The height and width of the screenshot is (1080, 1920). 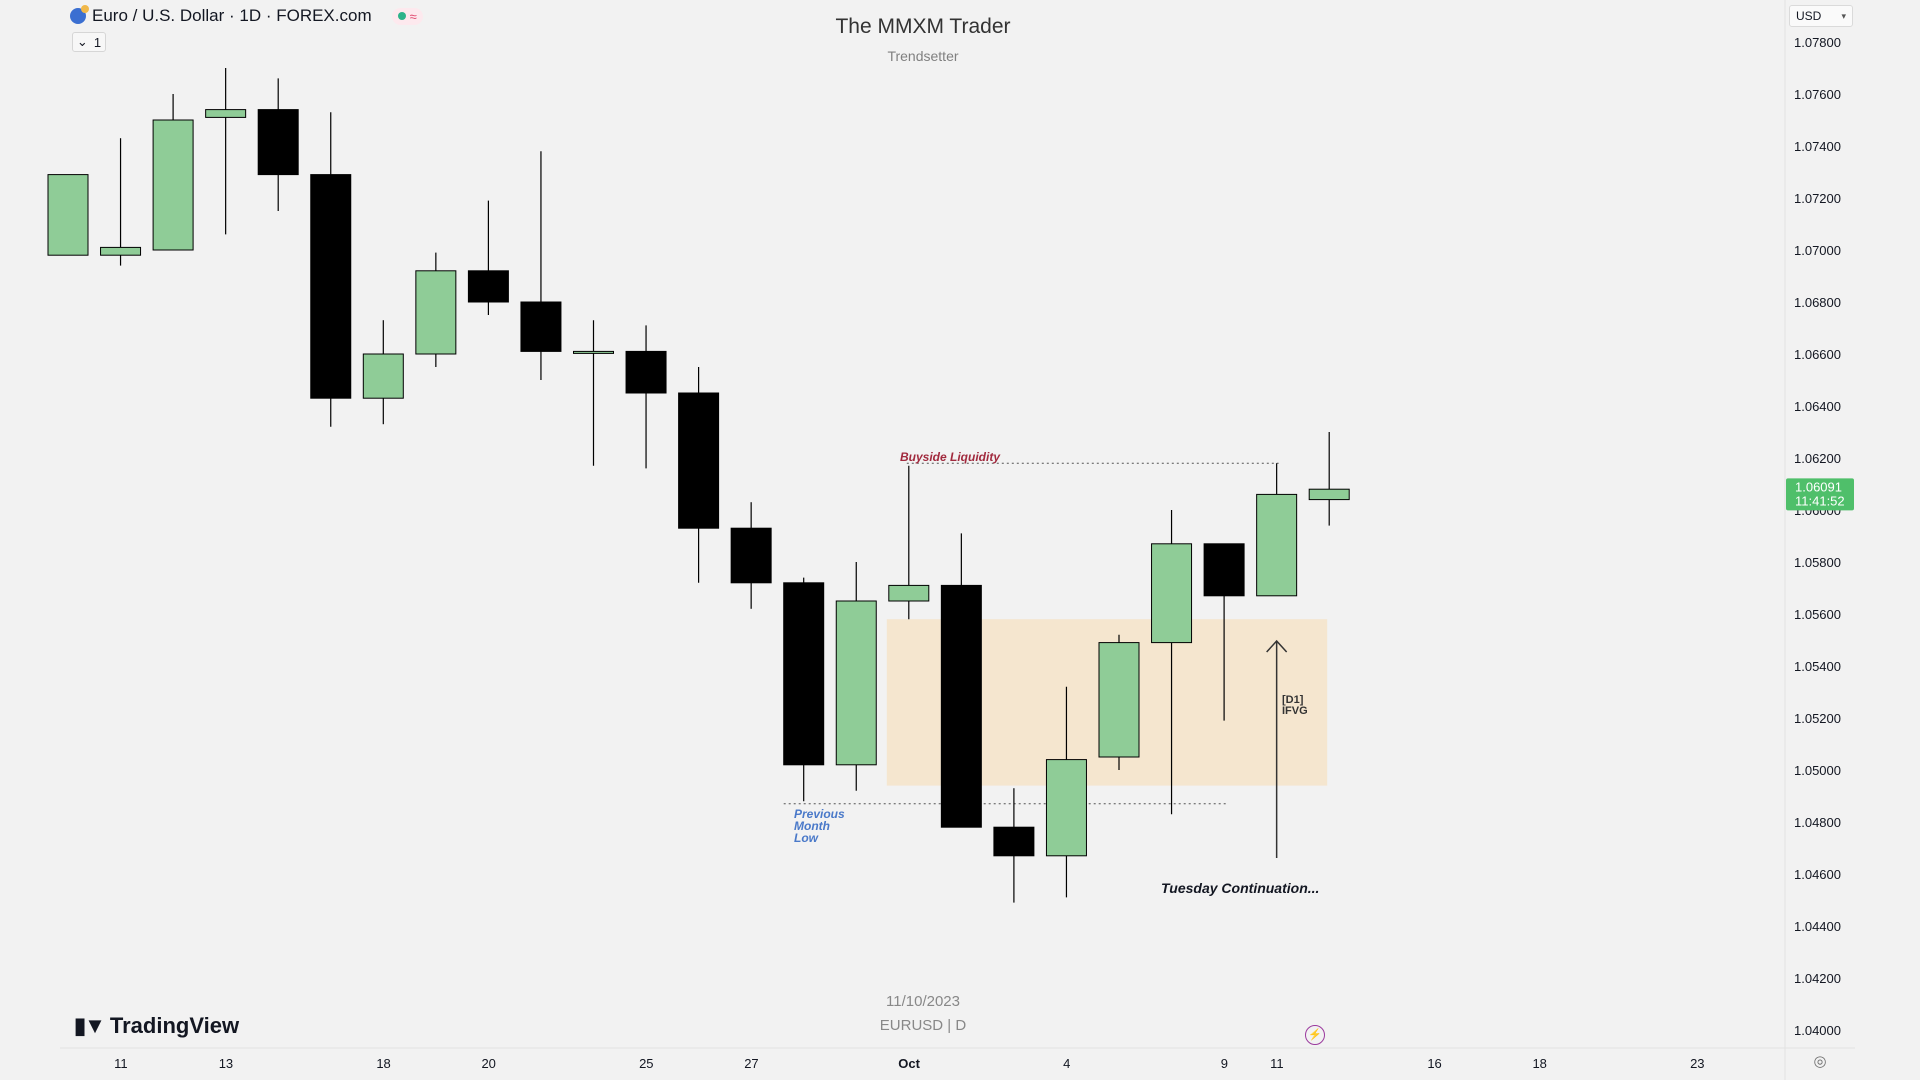 What do you see at coordinates (97, 42) in the screenshot?
I see `indicators-count: 1` at bounding box center [97, 42].